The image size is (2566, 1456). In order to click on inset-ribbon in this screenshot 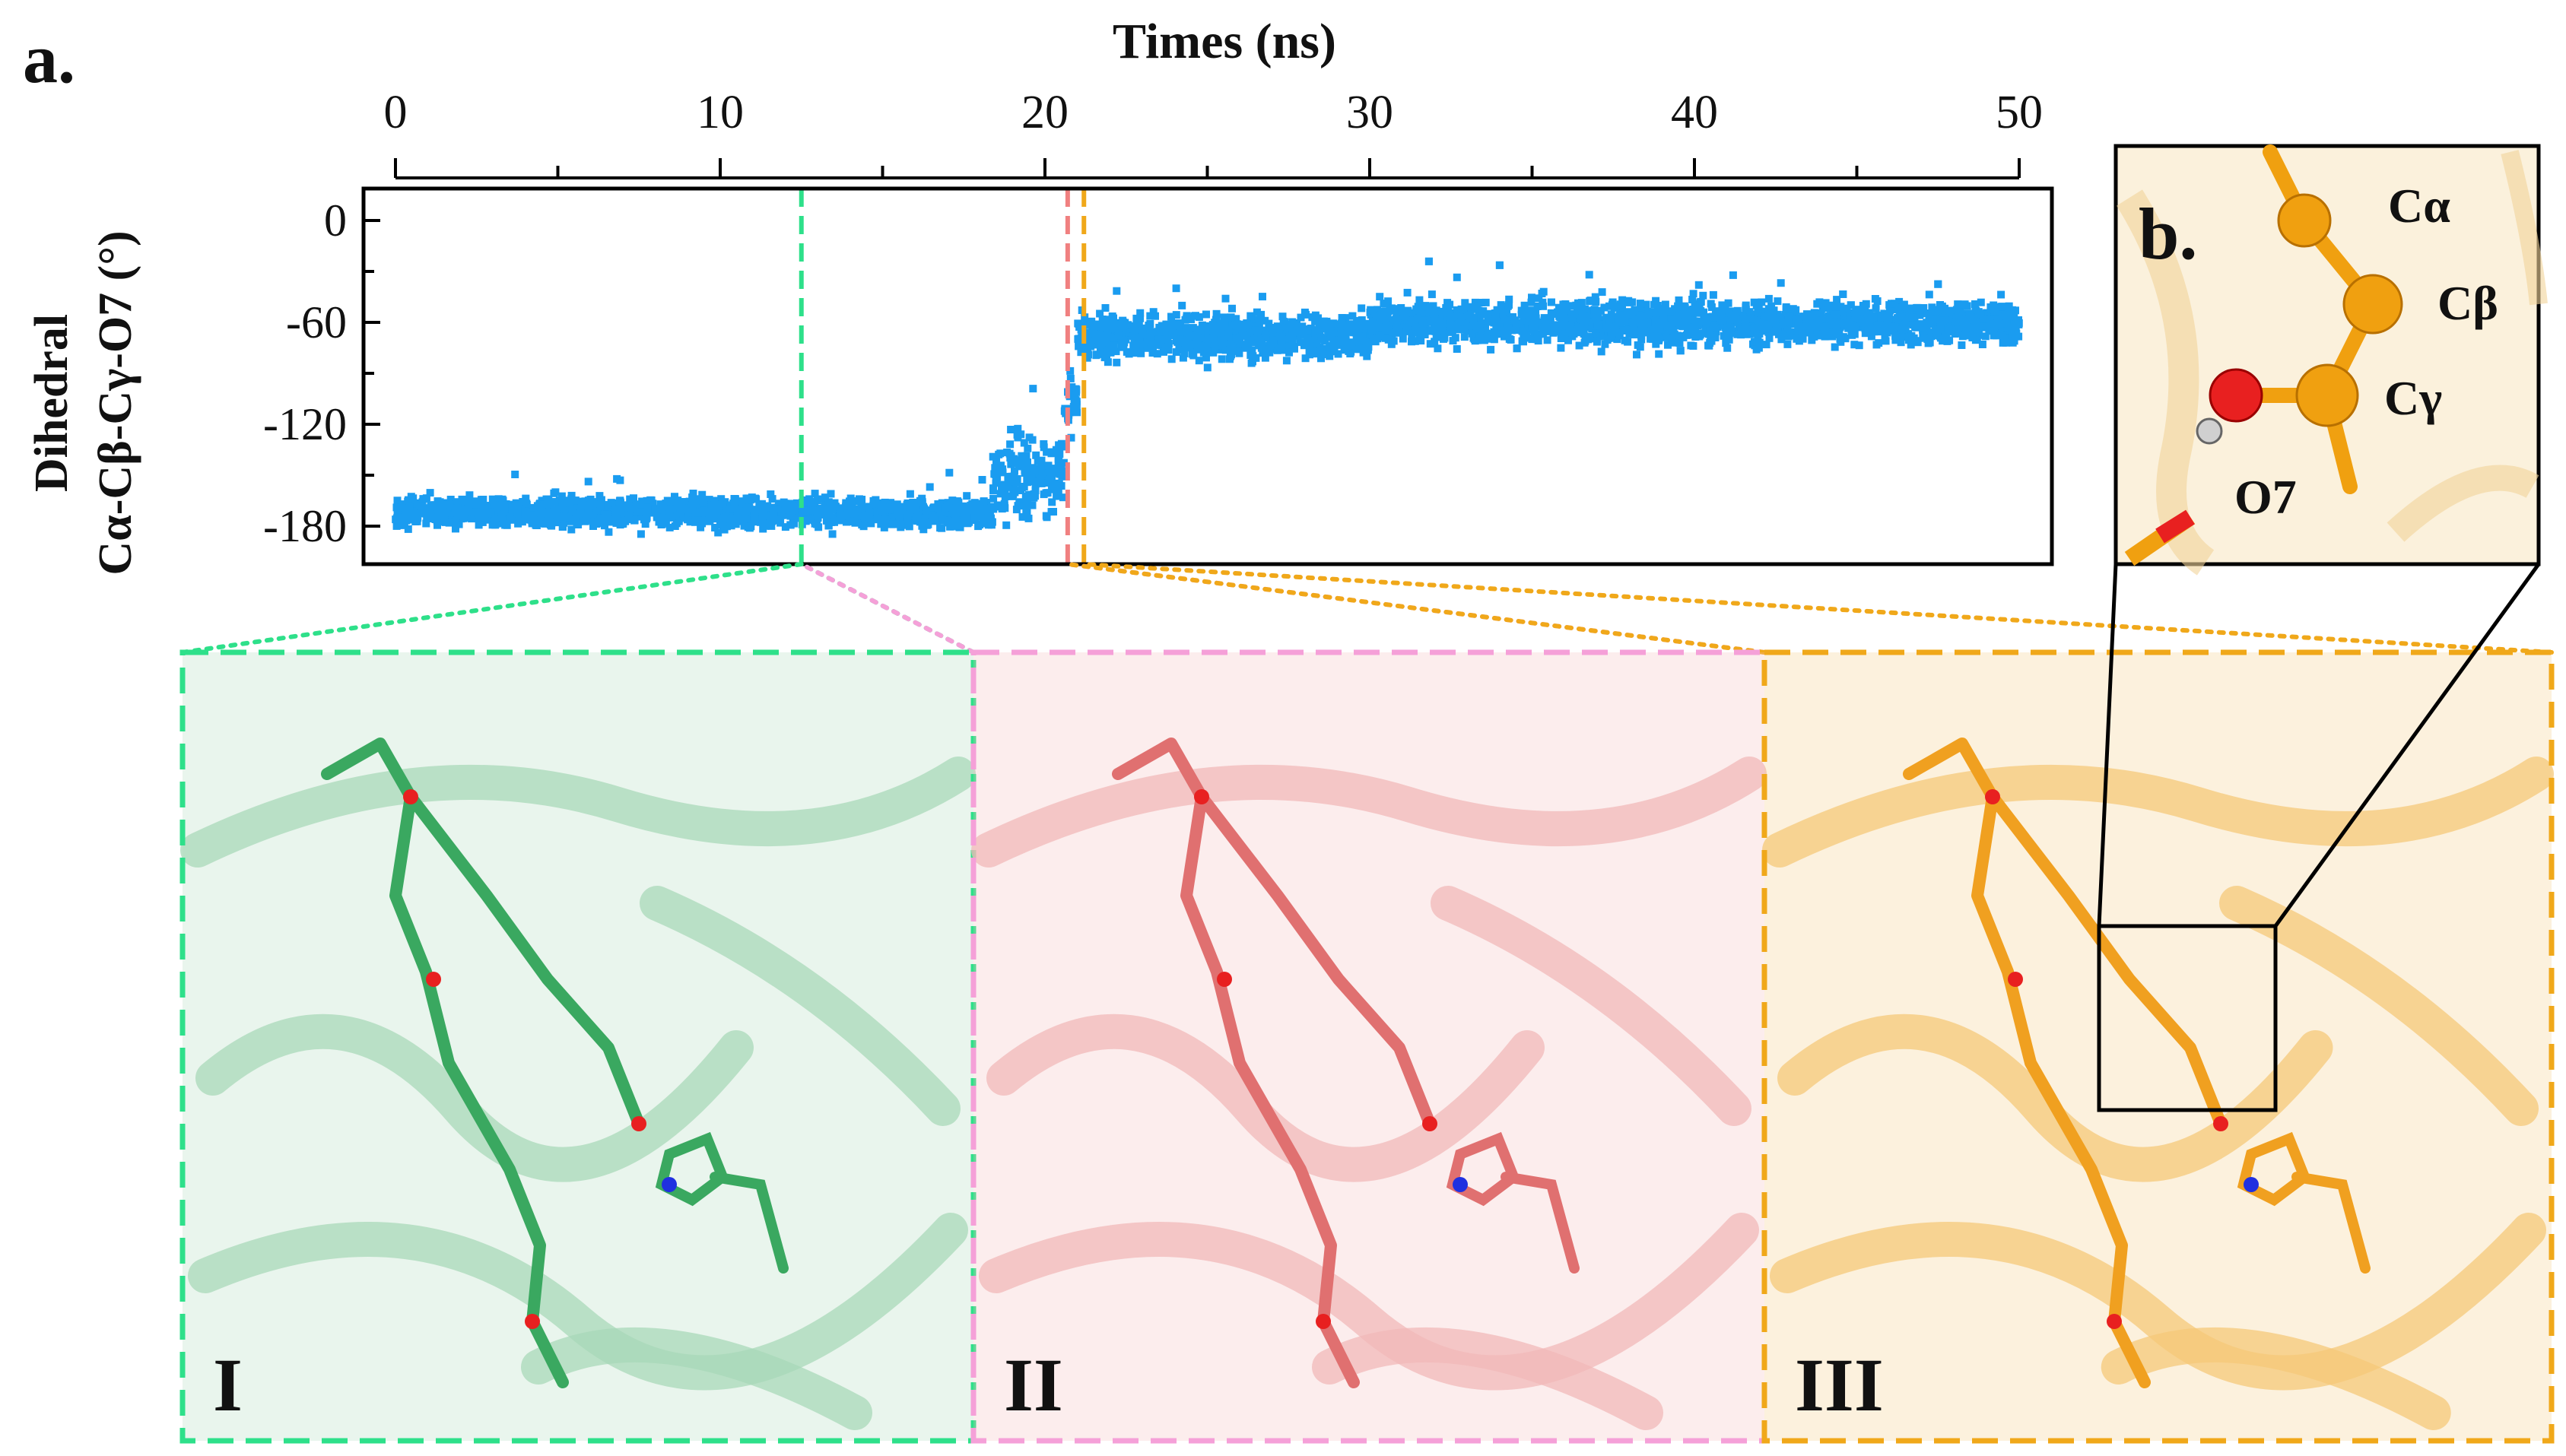, I will do `click(2463, 503)`.